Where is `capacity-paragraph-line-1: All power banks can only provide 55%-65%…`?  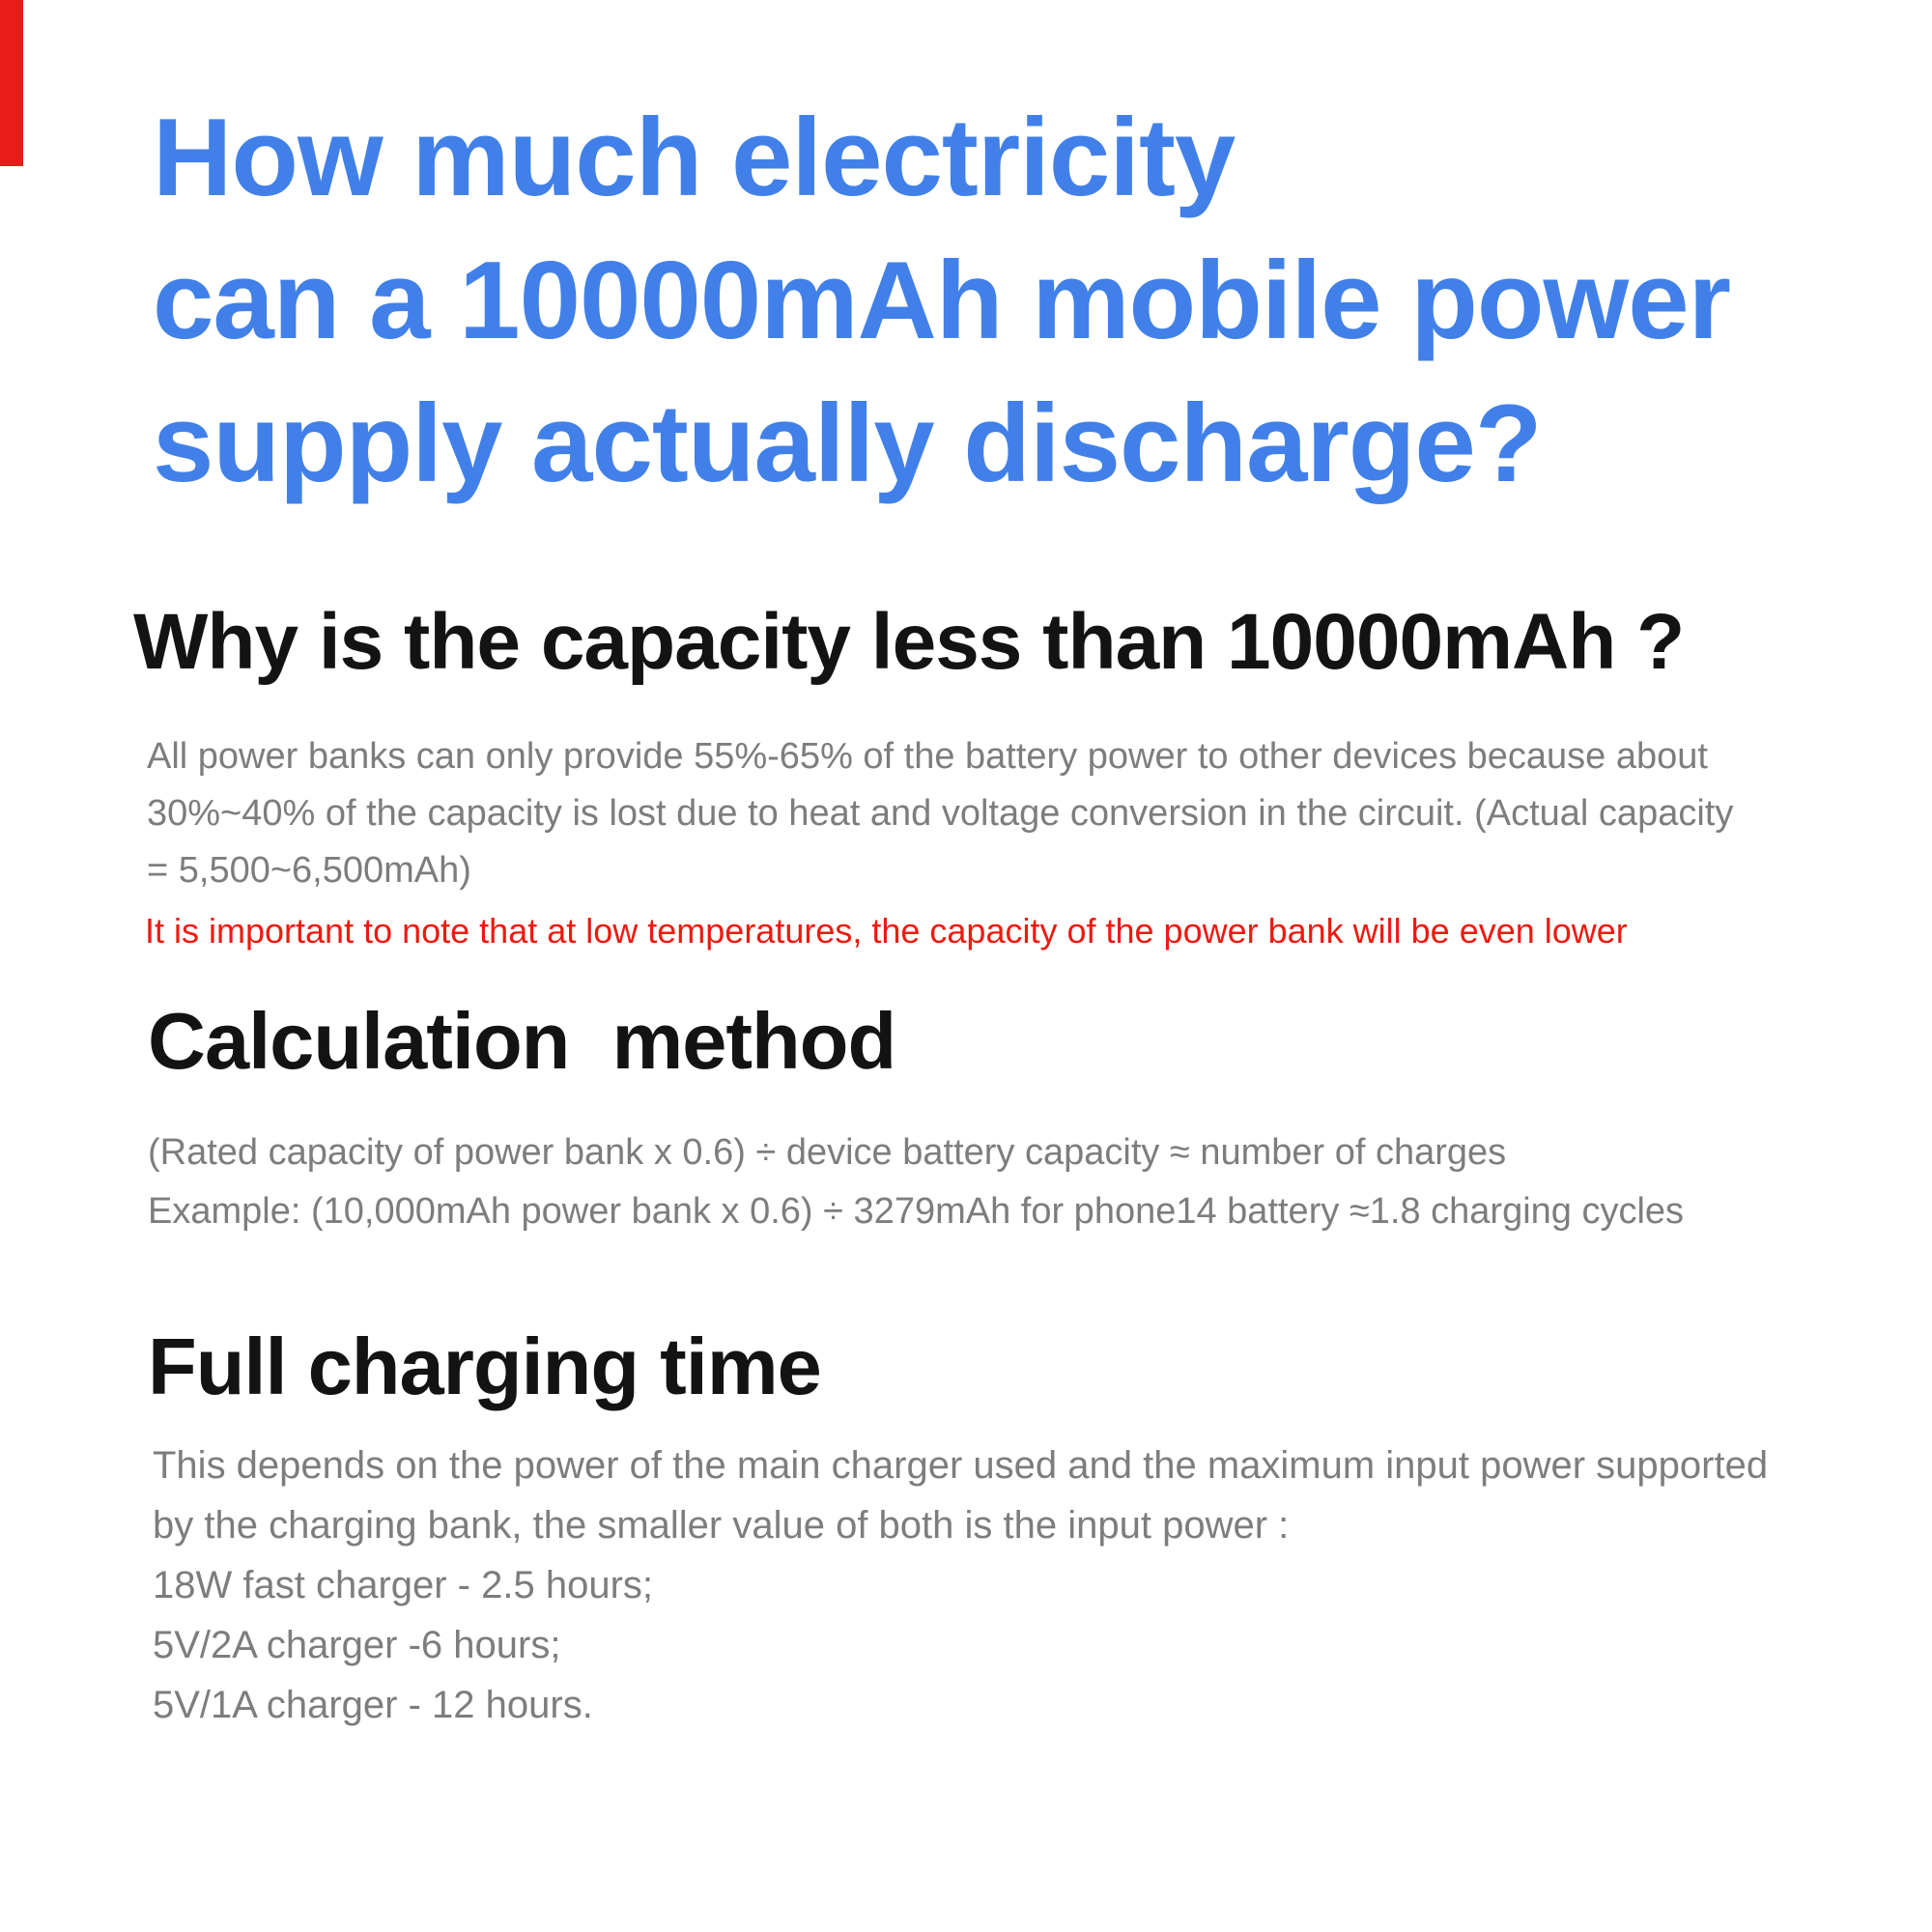 capacity-paragraph-line-1: All power banks can only provide 55%-65%… is located at coordinates (927, 756).